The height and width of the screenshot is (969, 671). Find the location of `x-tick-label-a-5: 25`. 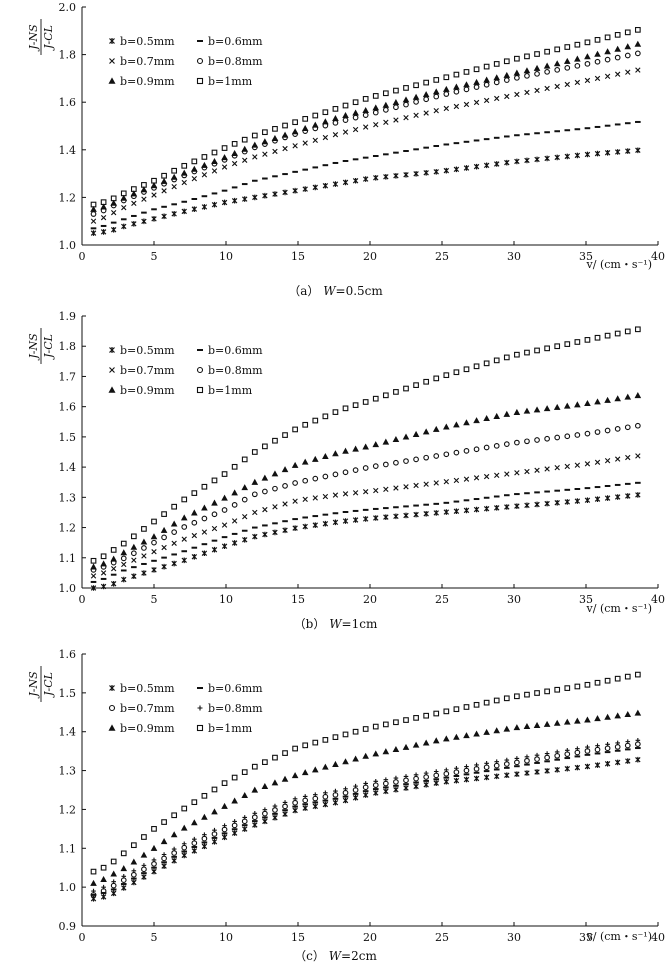

x-tick-label-a-5: 25 is located at coordinates (442, 256).